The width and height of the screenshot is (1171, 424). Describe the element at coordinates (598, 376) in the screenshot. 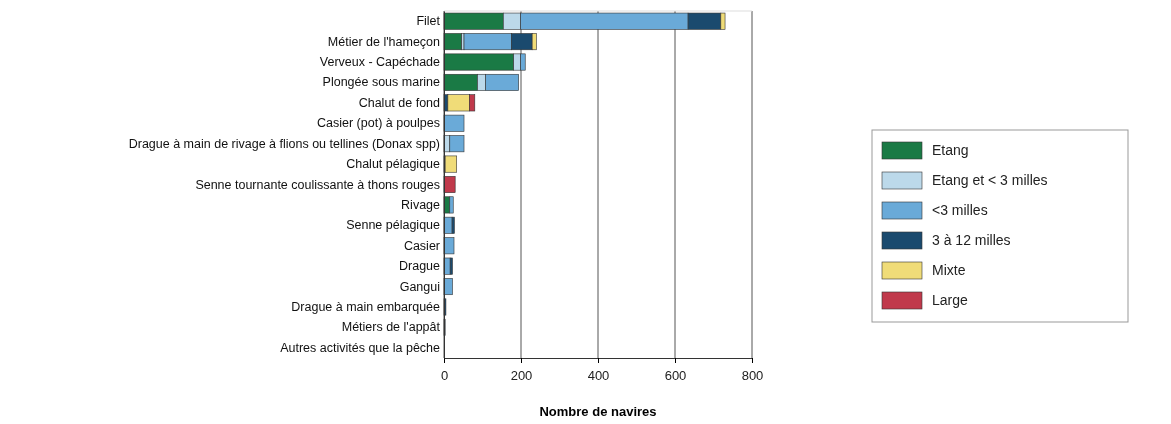

I see `x-tick-label: 400` at that location.